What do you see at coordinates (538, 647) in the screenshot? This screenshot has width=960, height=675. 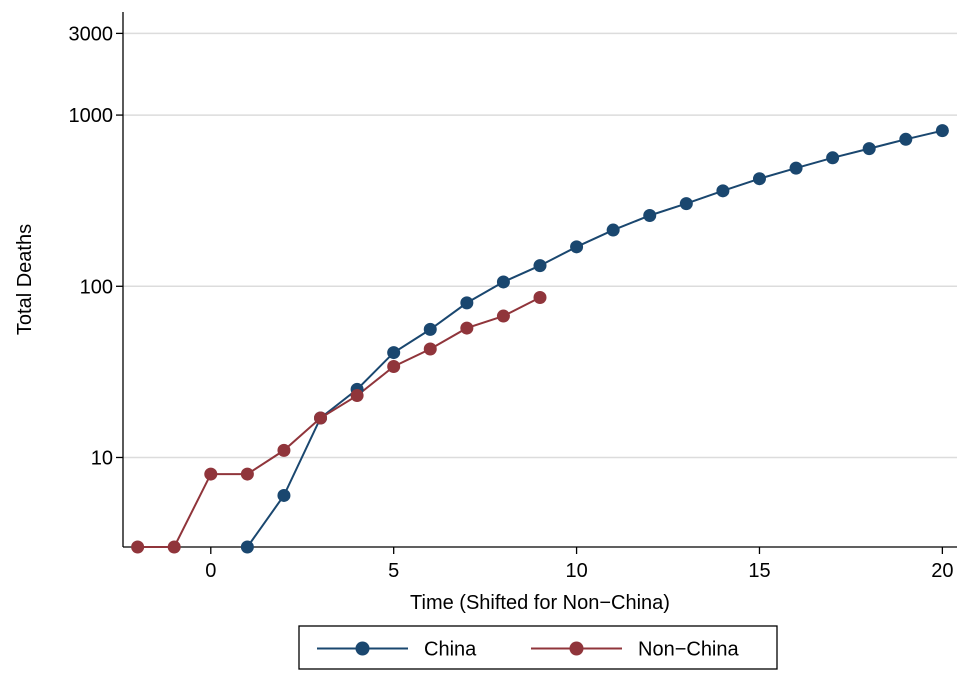 I see `legend: China Non−China` at bounding box center [538, 647].